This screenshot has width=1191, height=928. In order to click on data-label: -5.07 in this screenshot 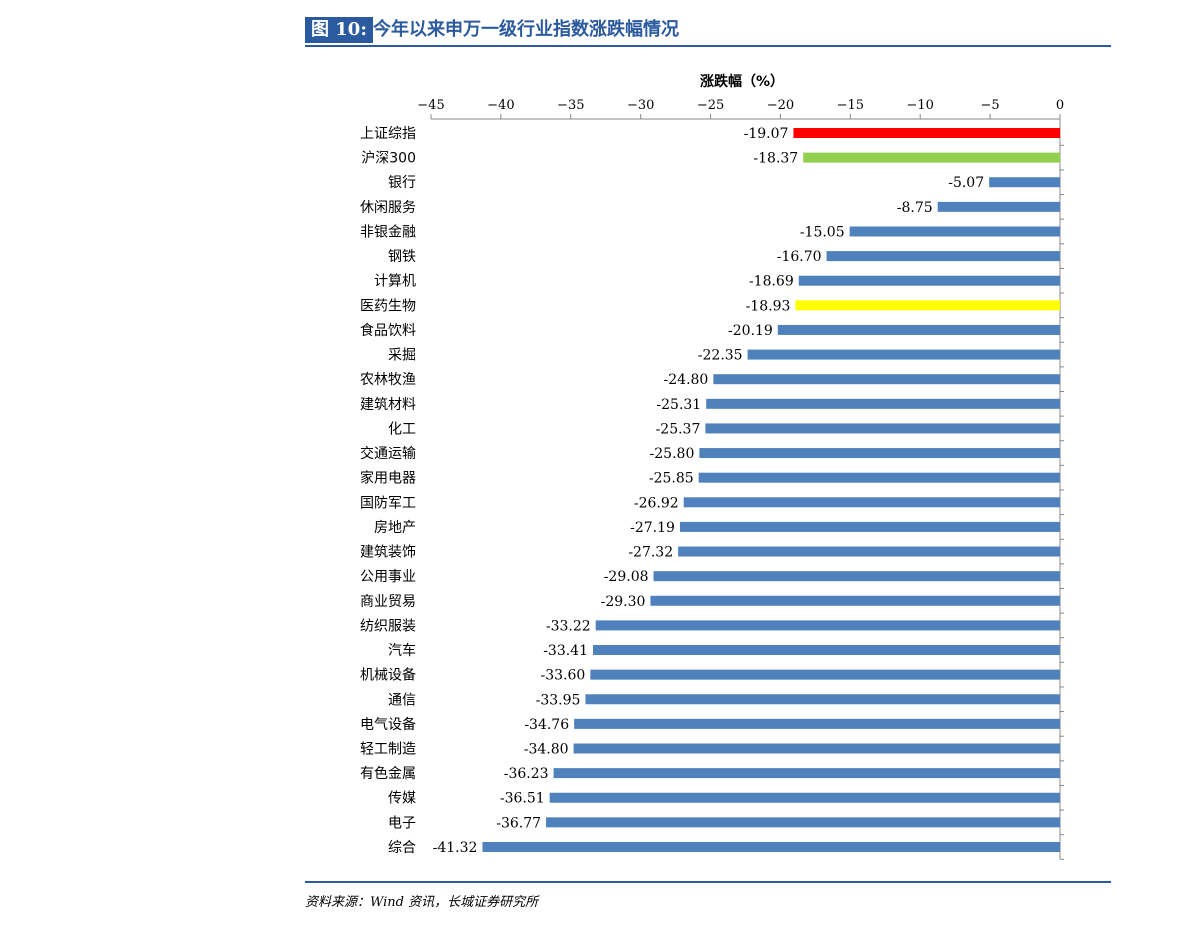, I will do `click(966, 183)`.